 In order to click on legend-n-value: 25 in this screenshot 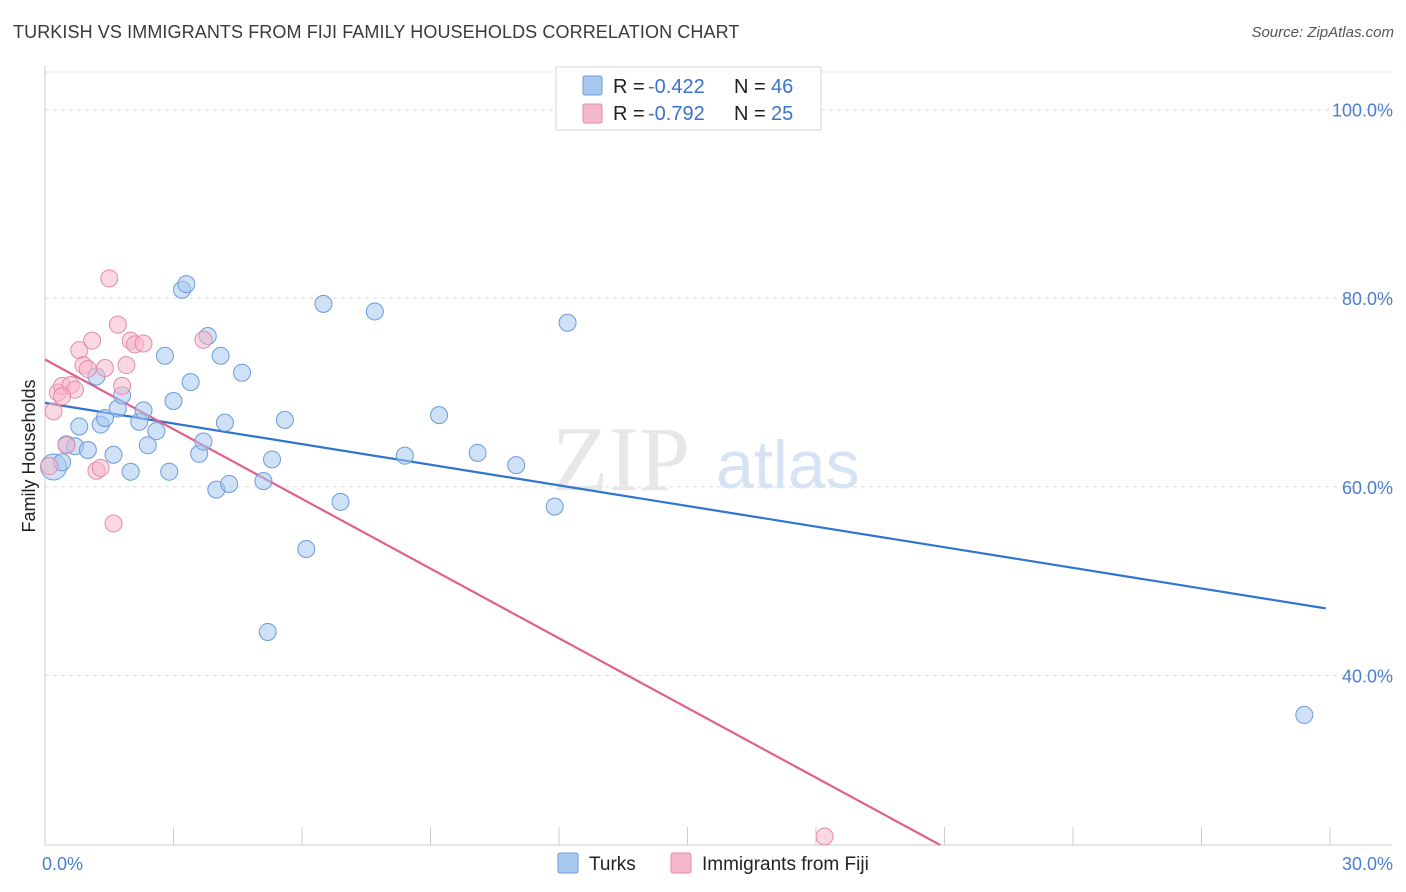, I will do `click(782, 114)`.